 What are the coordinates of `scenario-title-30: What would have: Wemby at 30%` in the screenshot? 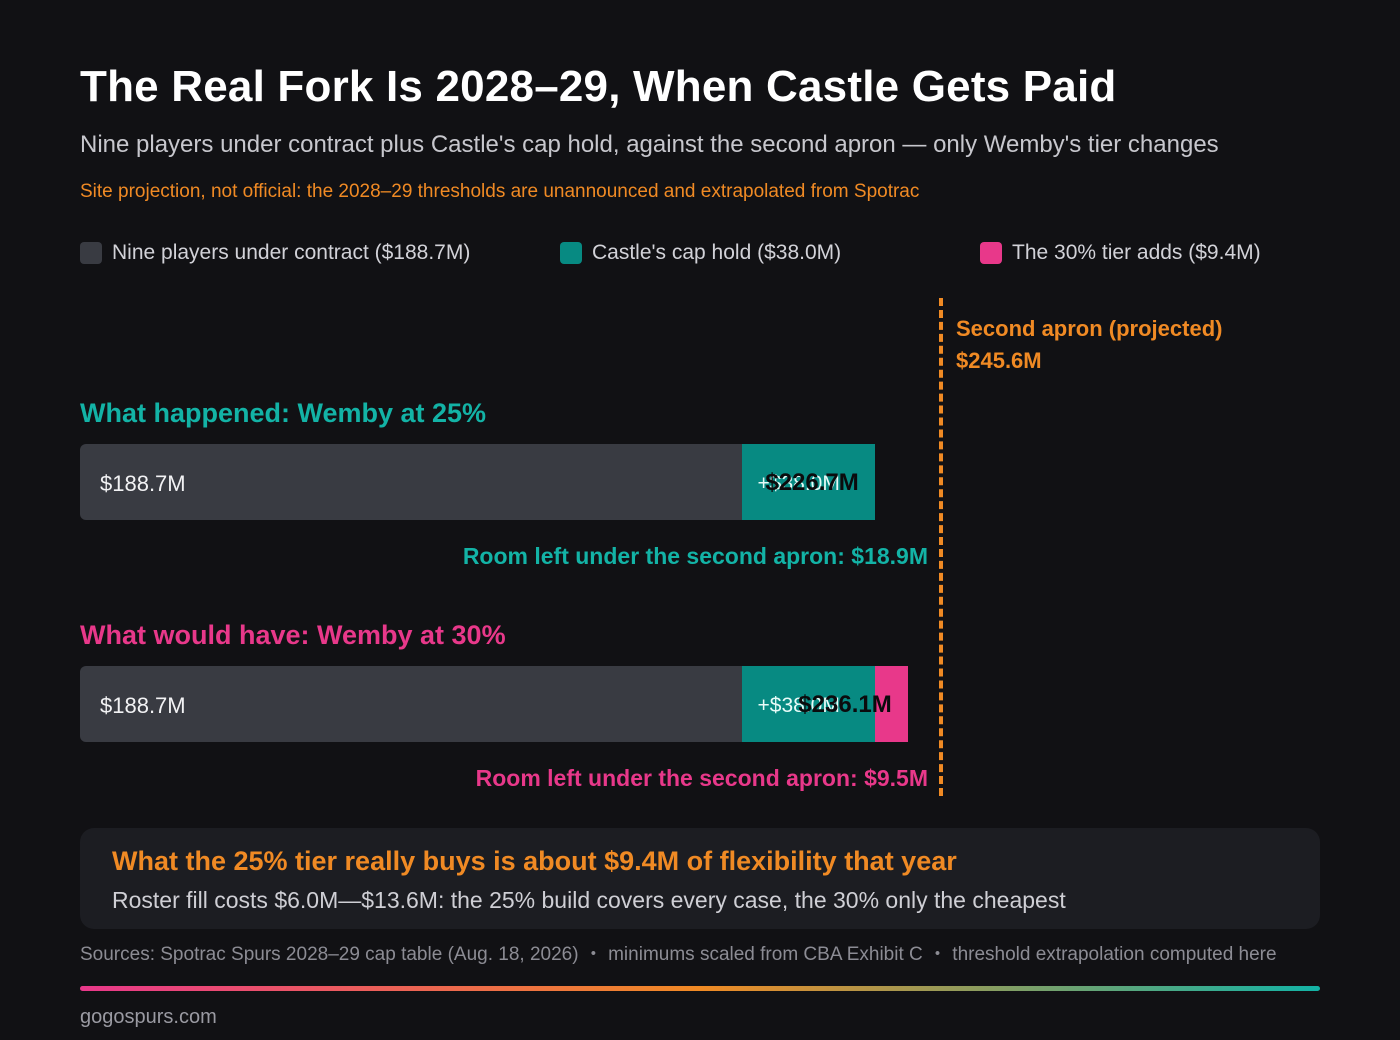 It's located at (293, 635).